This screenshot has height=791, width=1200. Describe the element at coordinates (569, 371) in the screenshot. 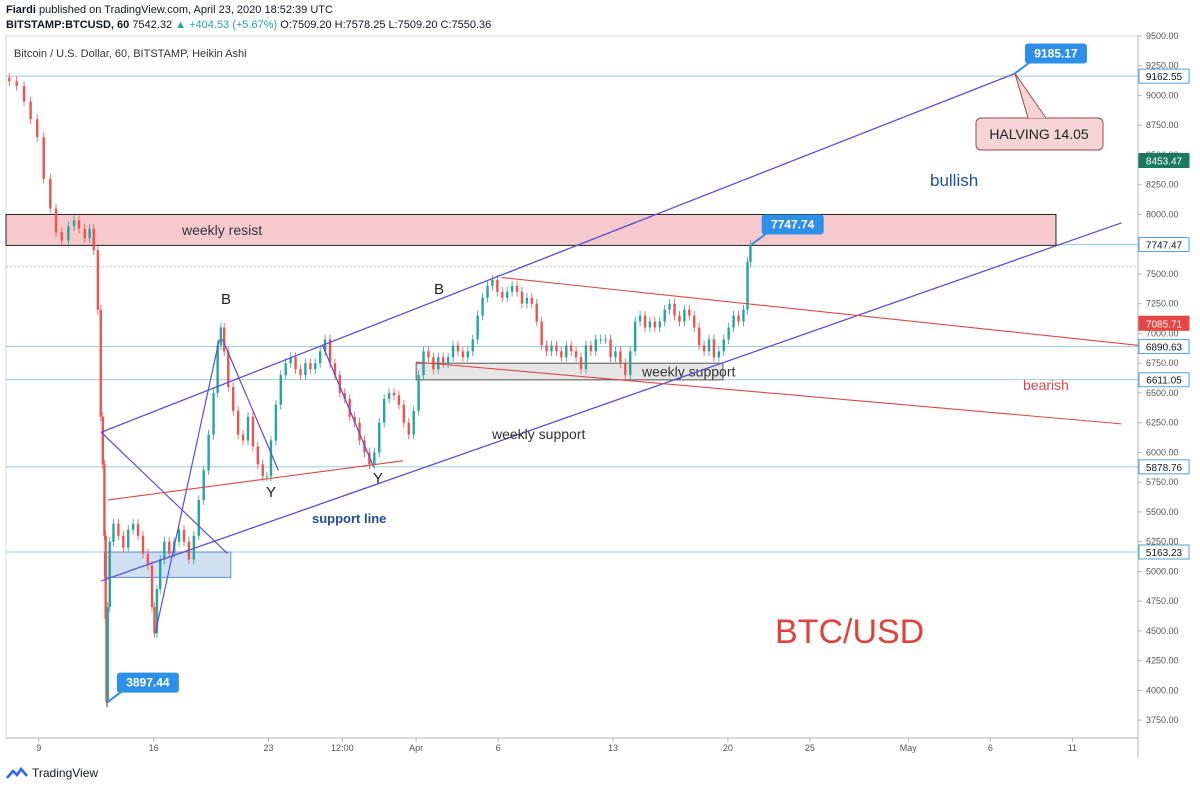

I see `weekly-support-zone` at that location.